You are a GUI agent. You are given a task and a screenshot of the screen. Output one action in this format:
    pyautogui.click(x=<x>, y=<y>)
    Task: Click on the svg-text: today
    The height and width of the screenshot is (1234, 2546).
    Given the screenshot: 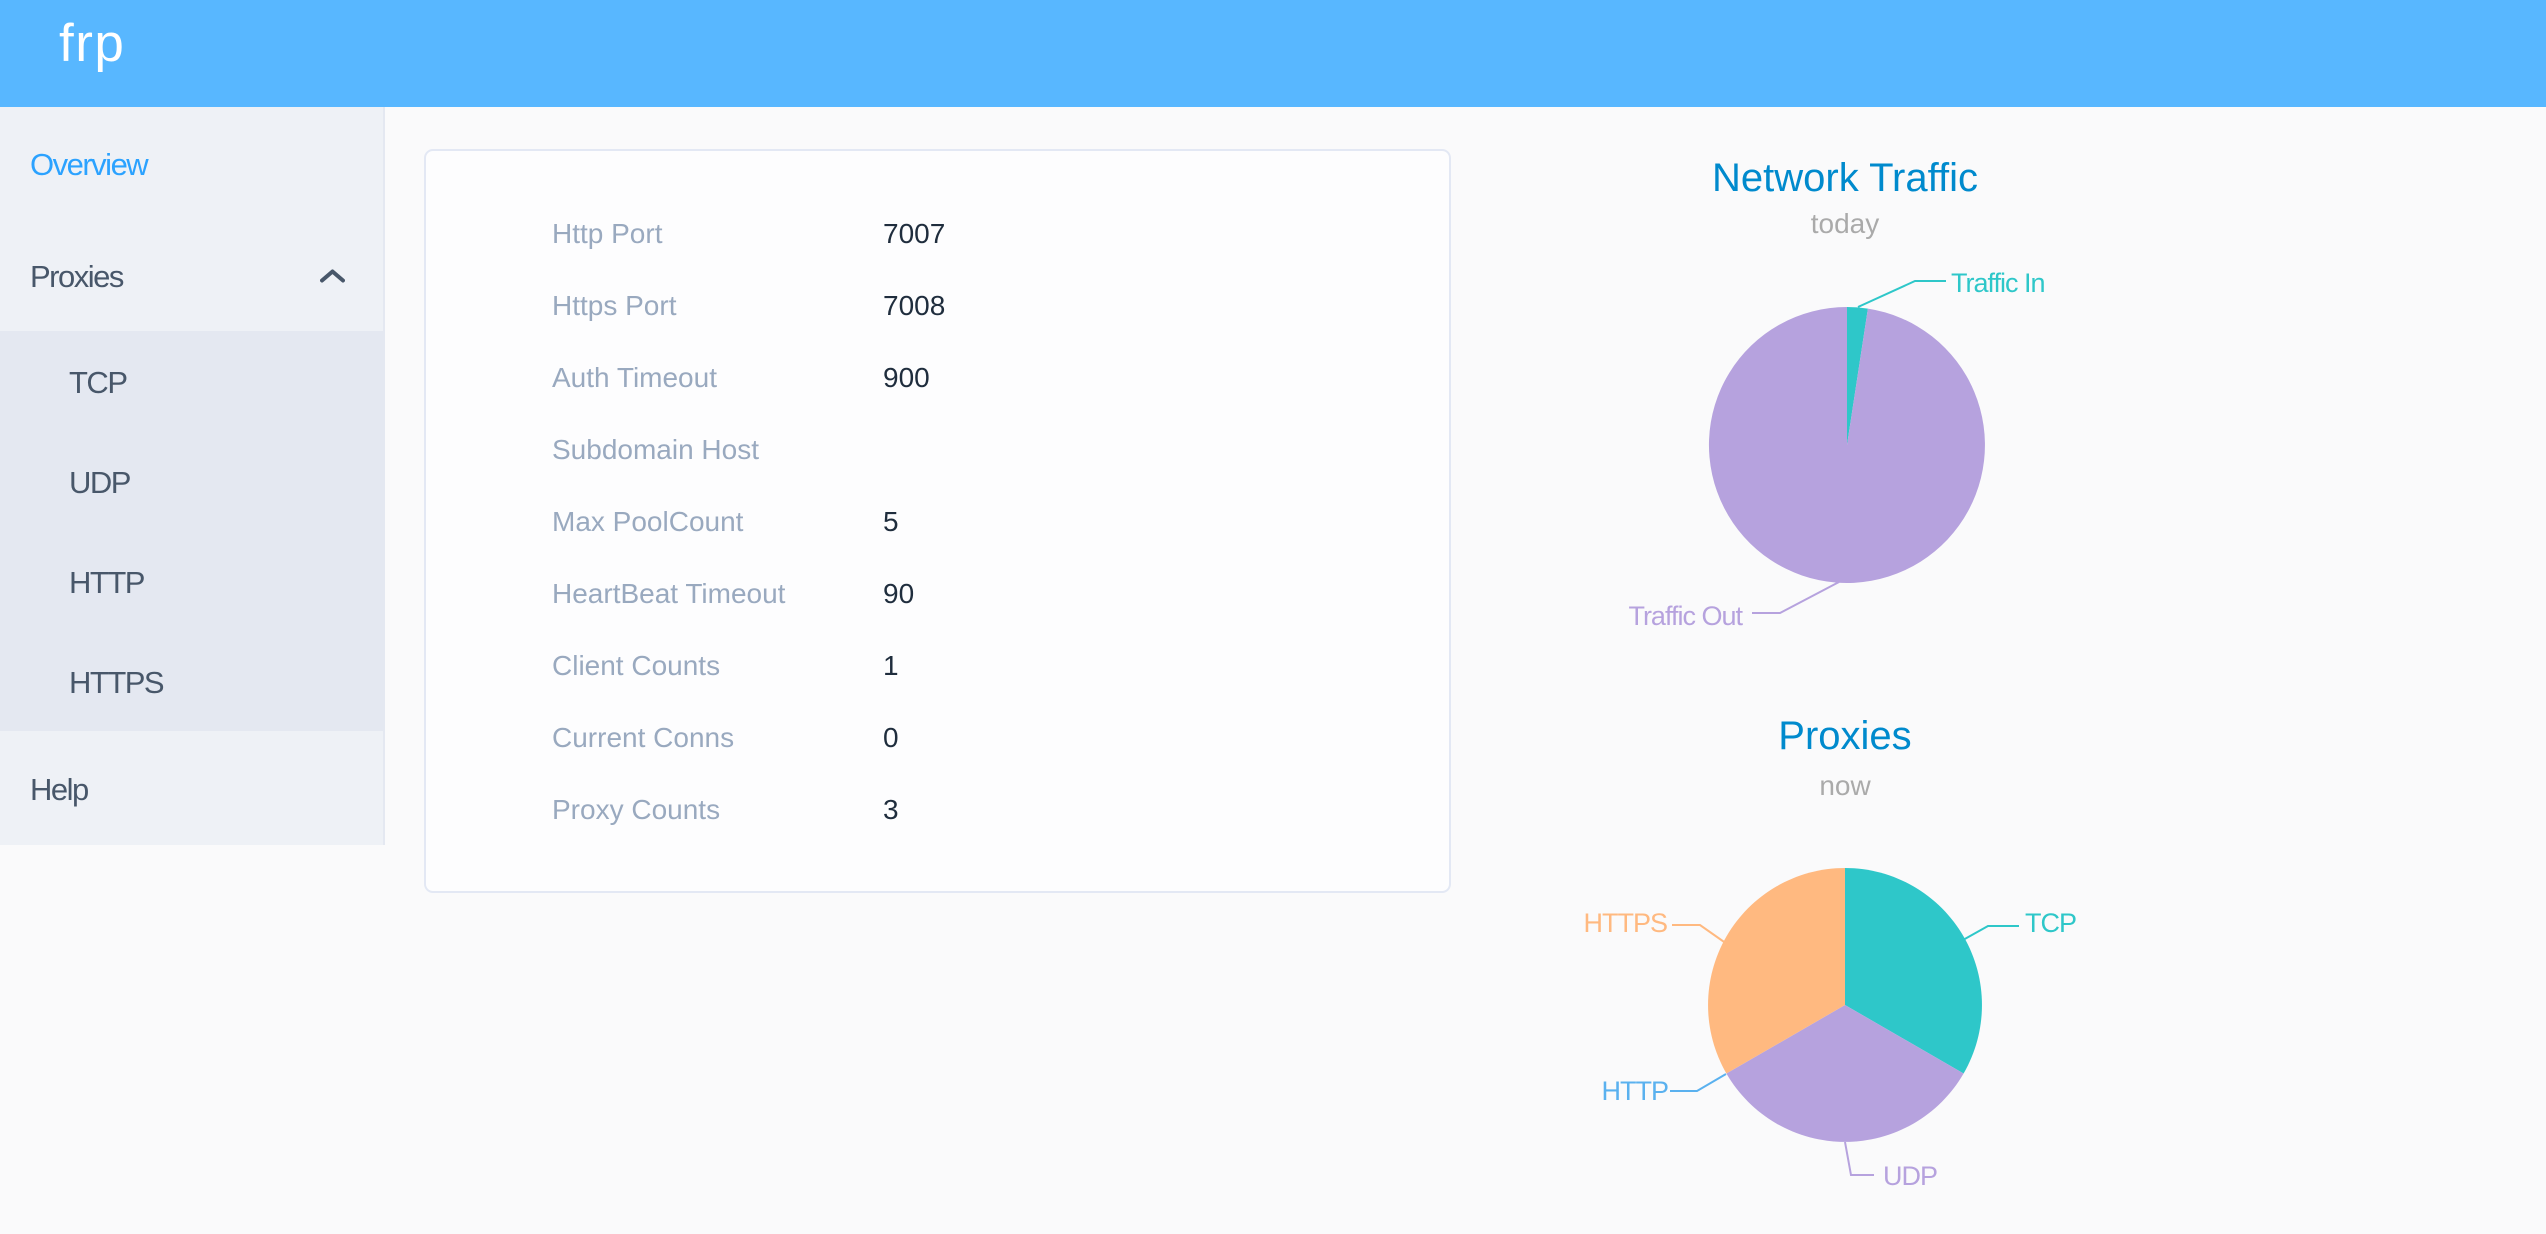 What is the action you would take?
    pyautogui.click(x=1845, y=223)
    